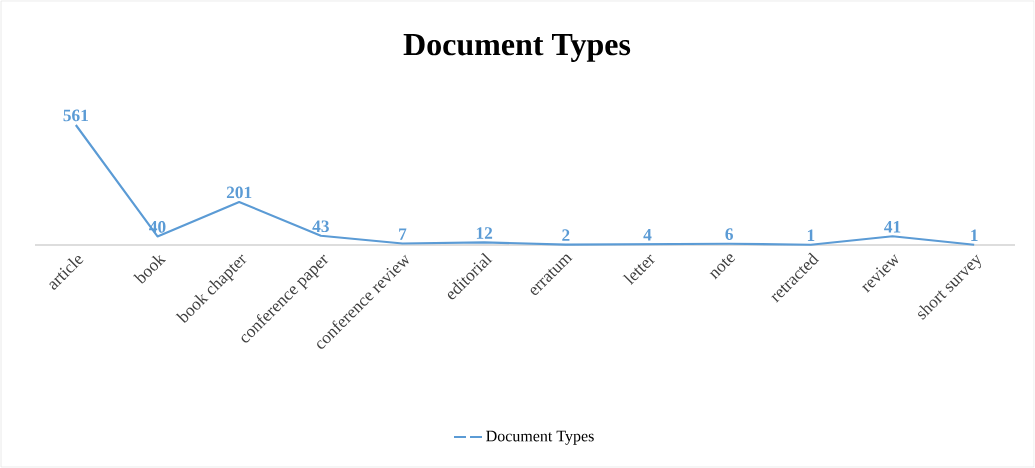 The width and height of the screenshot is (1035, 468). What do you see at coordinates (149, 269) in the screenshot?
I see `x-tick-label: book` at bounding box center [149, 269].